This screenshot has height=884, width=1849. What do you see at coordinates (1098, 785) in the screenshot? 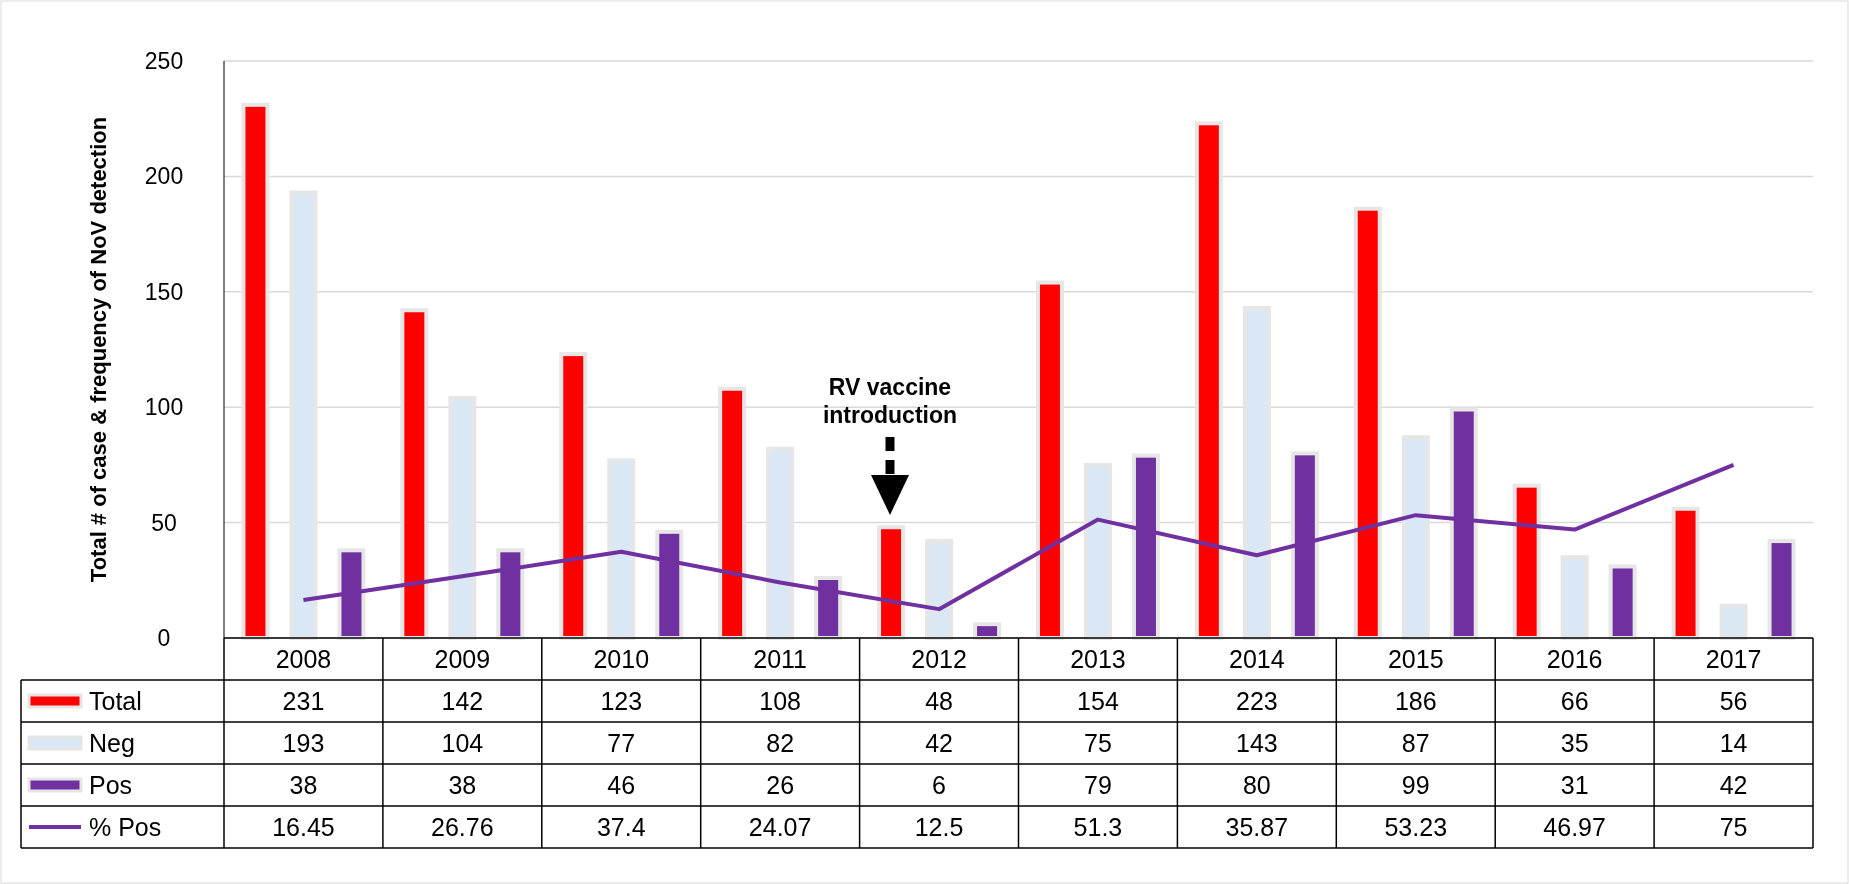
I see `data-label: 79` at bounding box center [1098, 785].